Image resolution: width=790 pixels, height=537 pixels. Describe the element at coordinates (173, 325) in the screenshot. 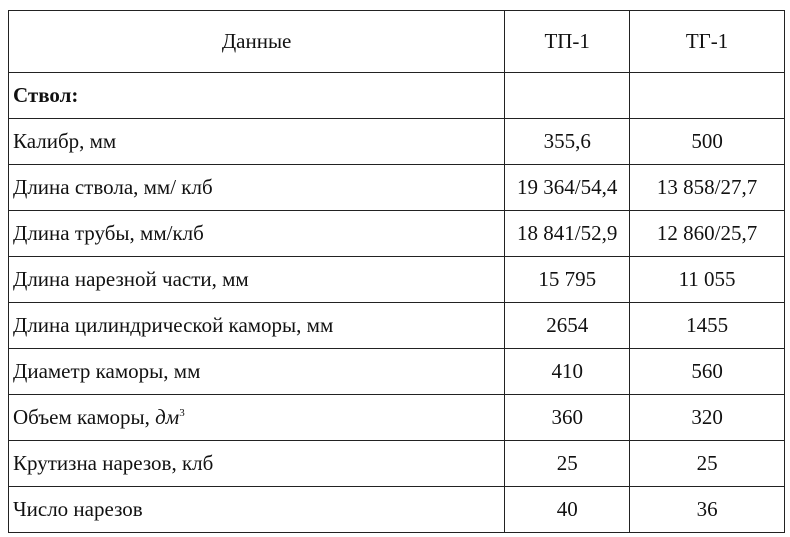

I see `row-label: Длина цилиндрической каморы, мм` at that location.